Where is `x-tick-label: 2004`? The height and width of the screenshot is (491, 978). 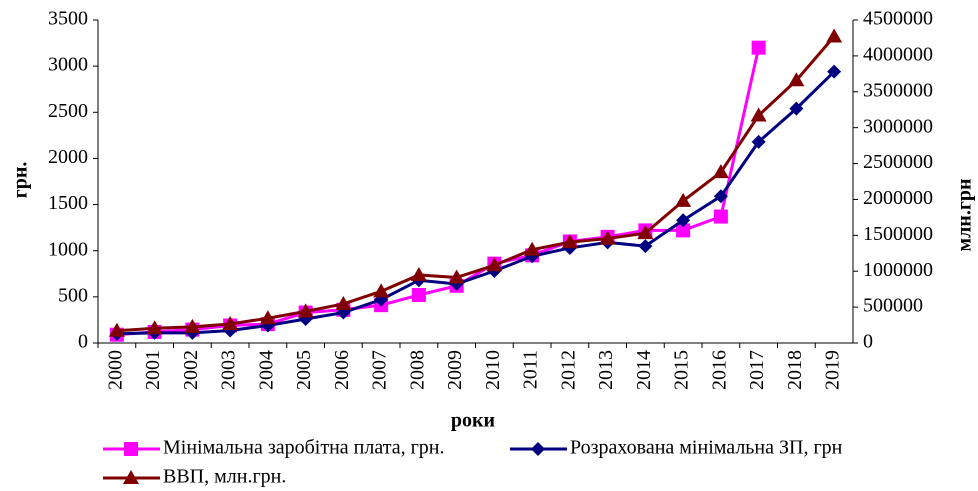
x-tick-label: 2004 is located at coordinates (266, 370).